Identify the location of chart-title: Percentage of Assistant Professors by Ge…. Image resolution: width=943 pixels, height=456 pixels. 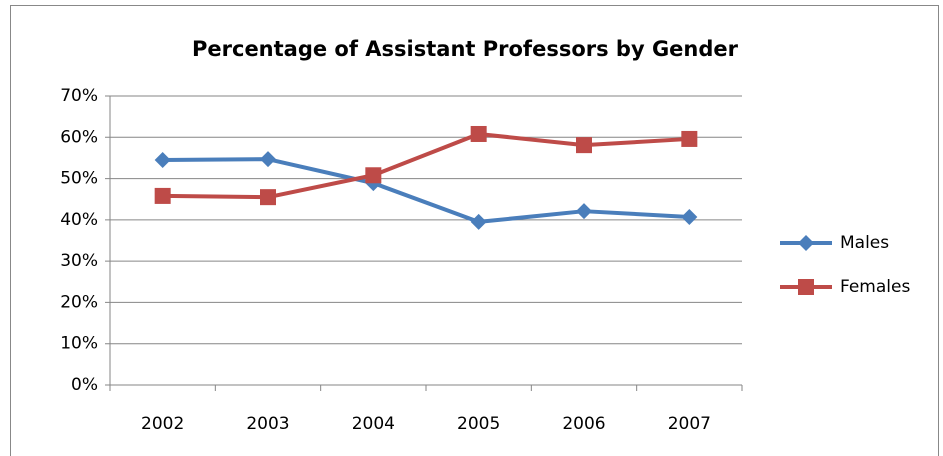
(465, 49).